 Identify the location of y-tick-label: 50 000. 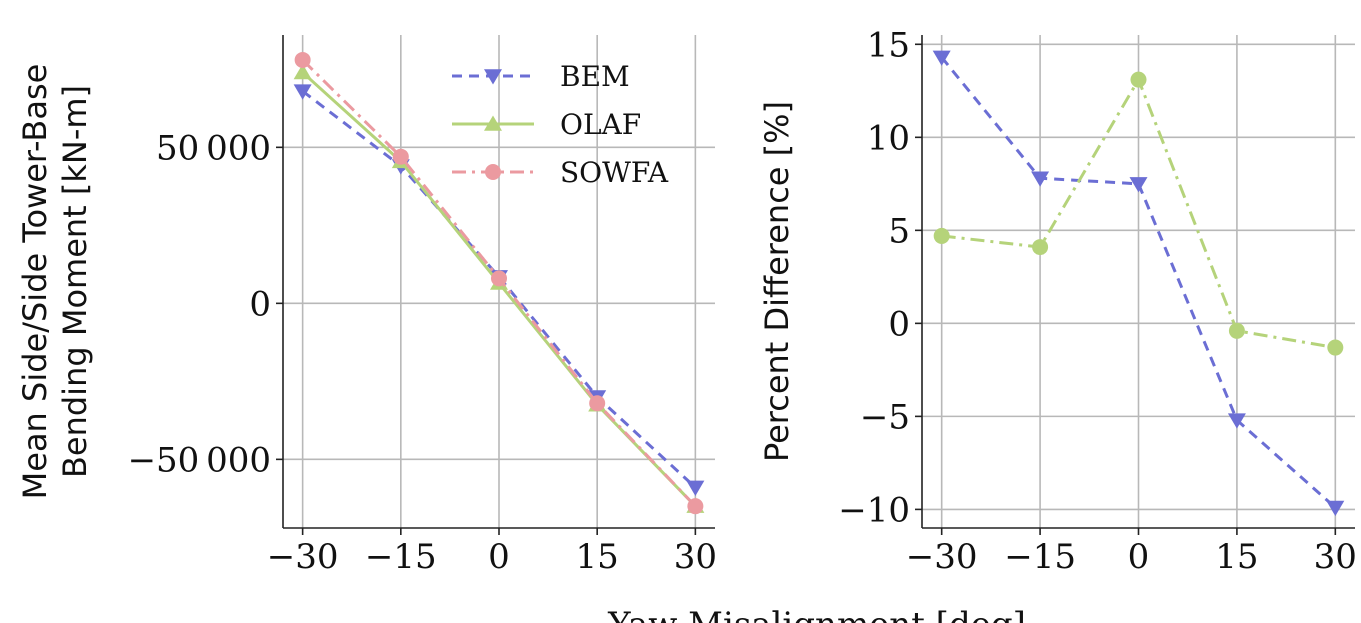
(213, 148).